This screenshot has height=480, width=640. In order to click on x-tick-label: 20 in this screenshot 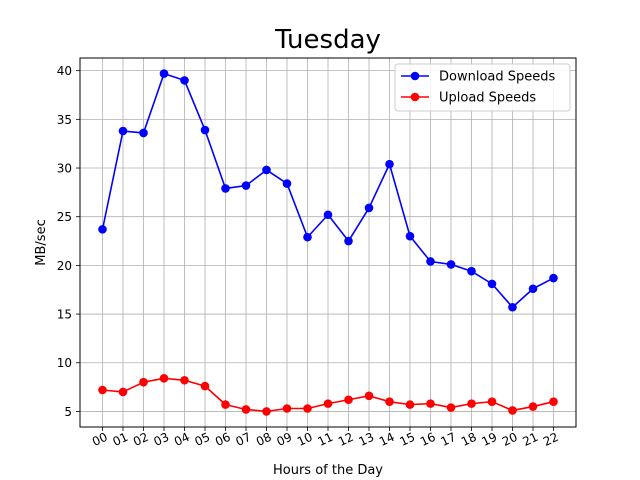, I will do `click(510, 439)`.